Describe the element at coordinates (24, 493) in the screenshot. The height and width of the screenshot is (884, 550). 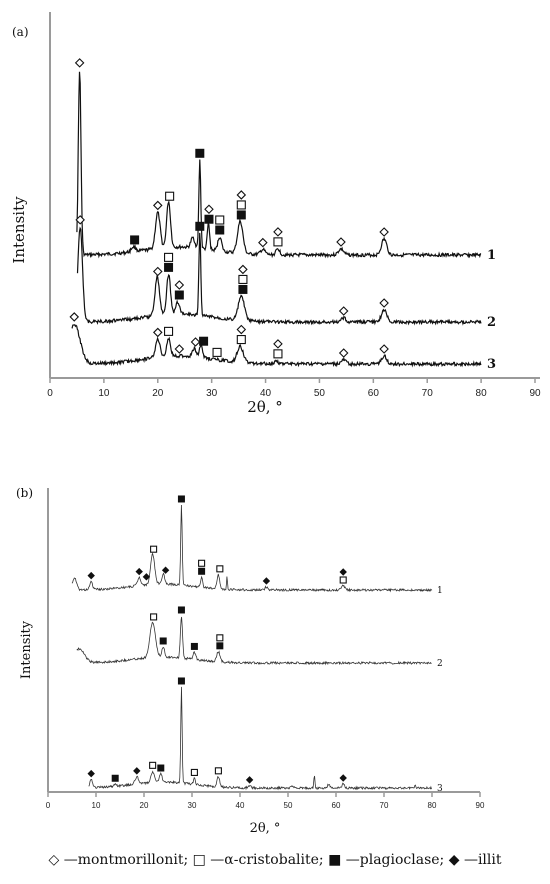
I see `panel-b-label: (b)` at that location.